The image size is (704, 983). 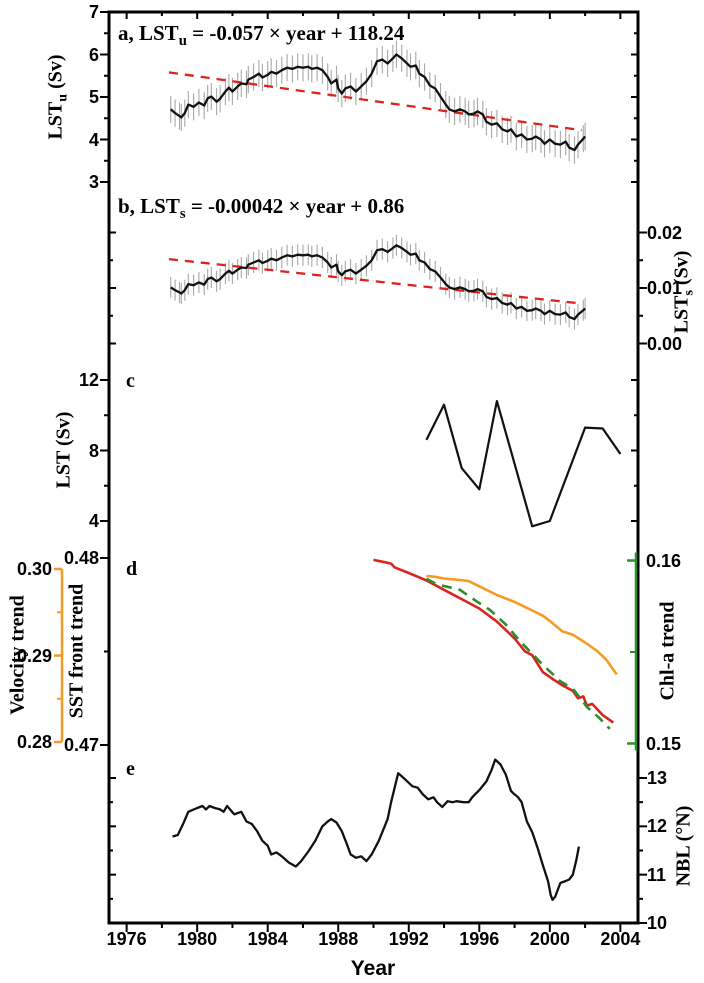 What do you see at coordinates (665, 343) in the screenshot?
I see `panel-b-tick-label: 0.00` at bounding box center [665, 343].